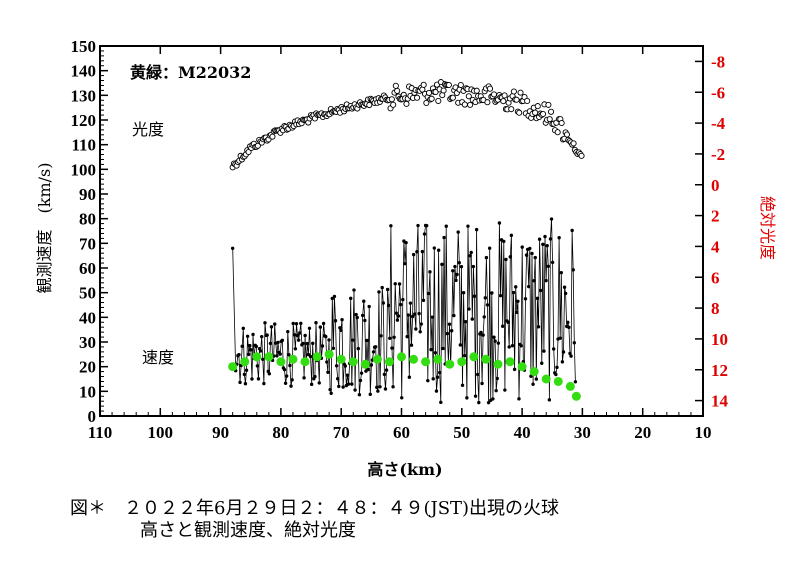 This screenshot has width=800, height=579. I want to click on y-left-tick-label: 80, so click(87, 219).